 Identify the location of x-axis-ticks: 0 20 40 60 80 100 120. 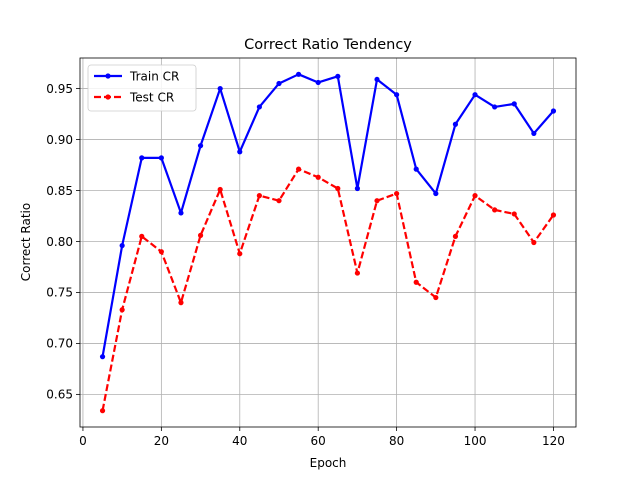
(322, 437).